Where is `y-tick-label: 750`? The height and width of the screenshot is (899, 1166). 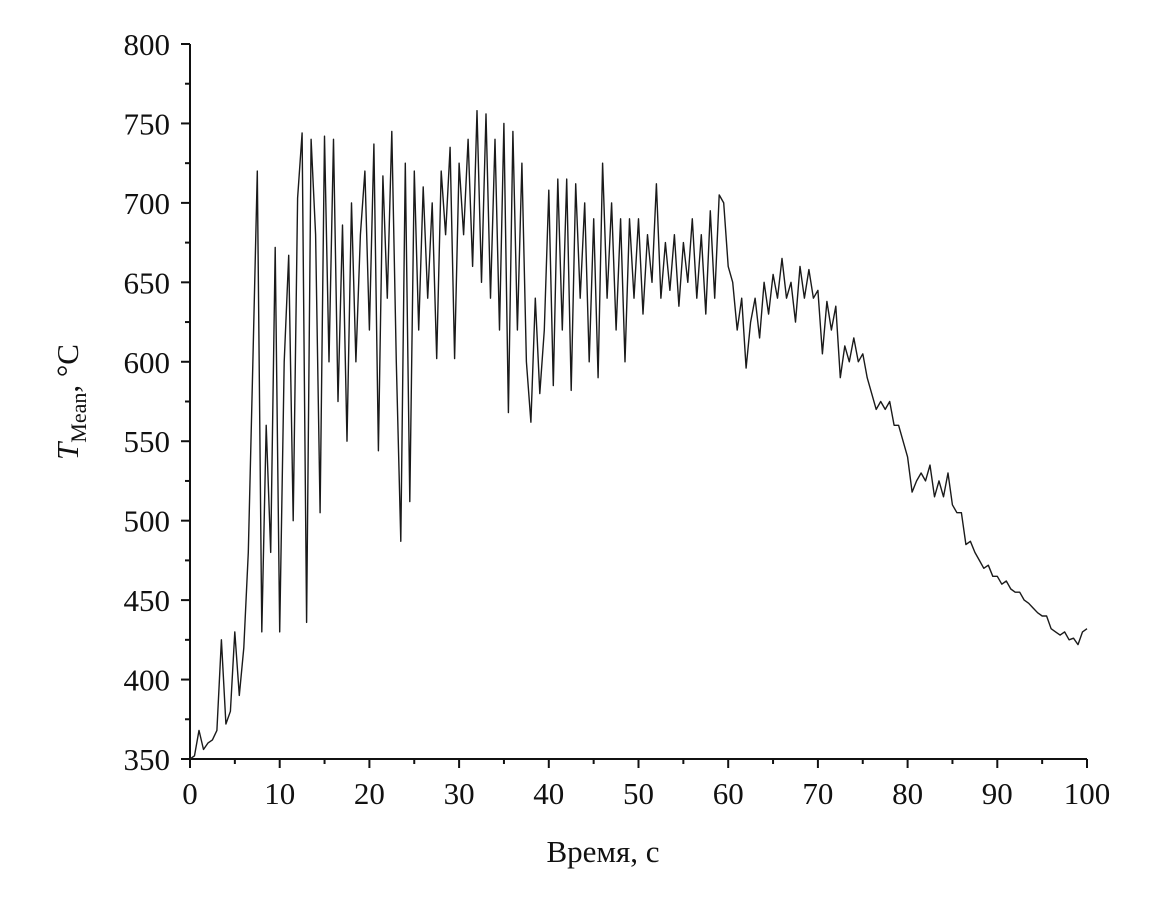
y-tick-label: 750 is located at coordinates (147, 123).